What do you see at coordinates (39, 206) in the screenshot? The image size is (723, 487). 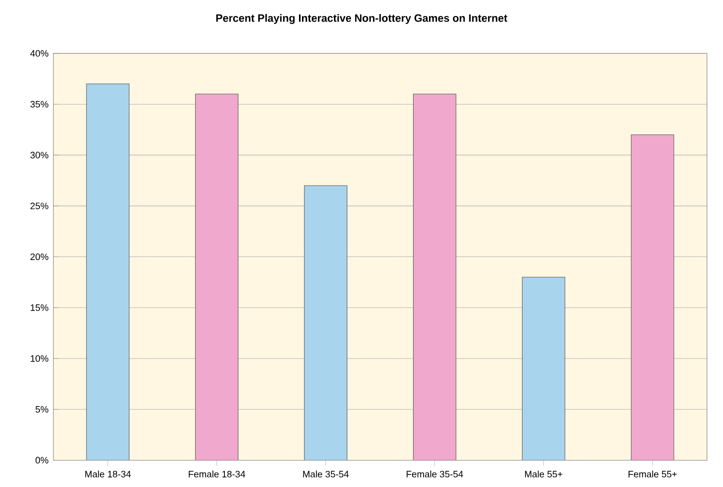 I see `y-tick-label: 25%` at bounding box center [39, 206].